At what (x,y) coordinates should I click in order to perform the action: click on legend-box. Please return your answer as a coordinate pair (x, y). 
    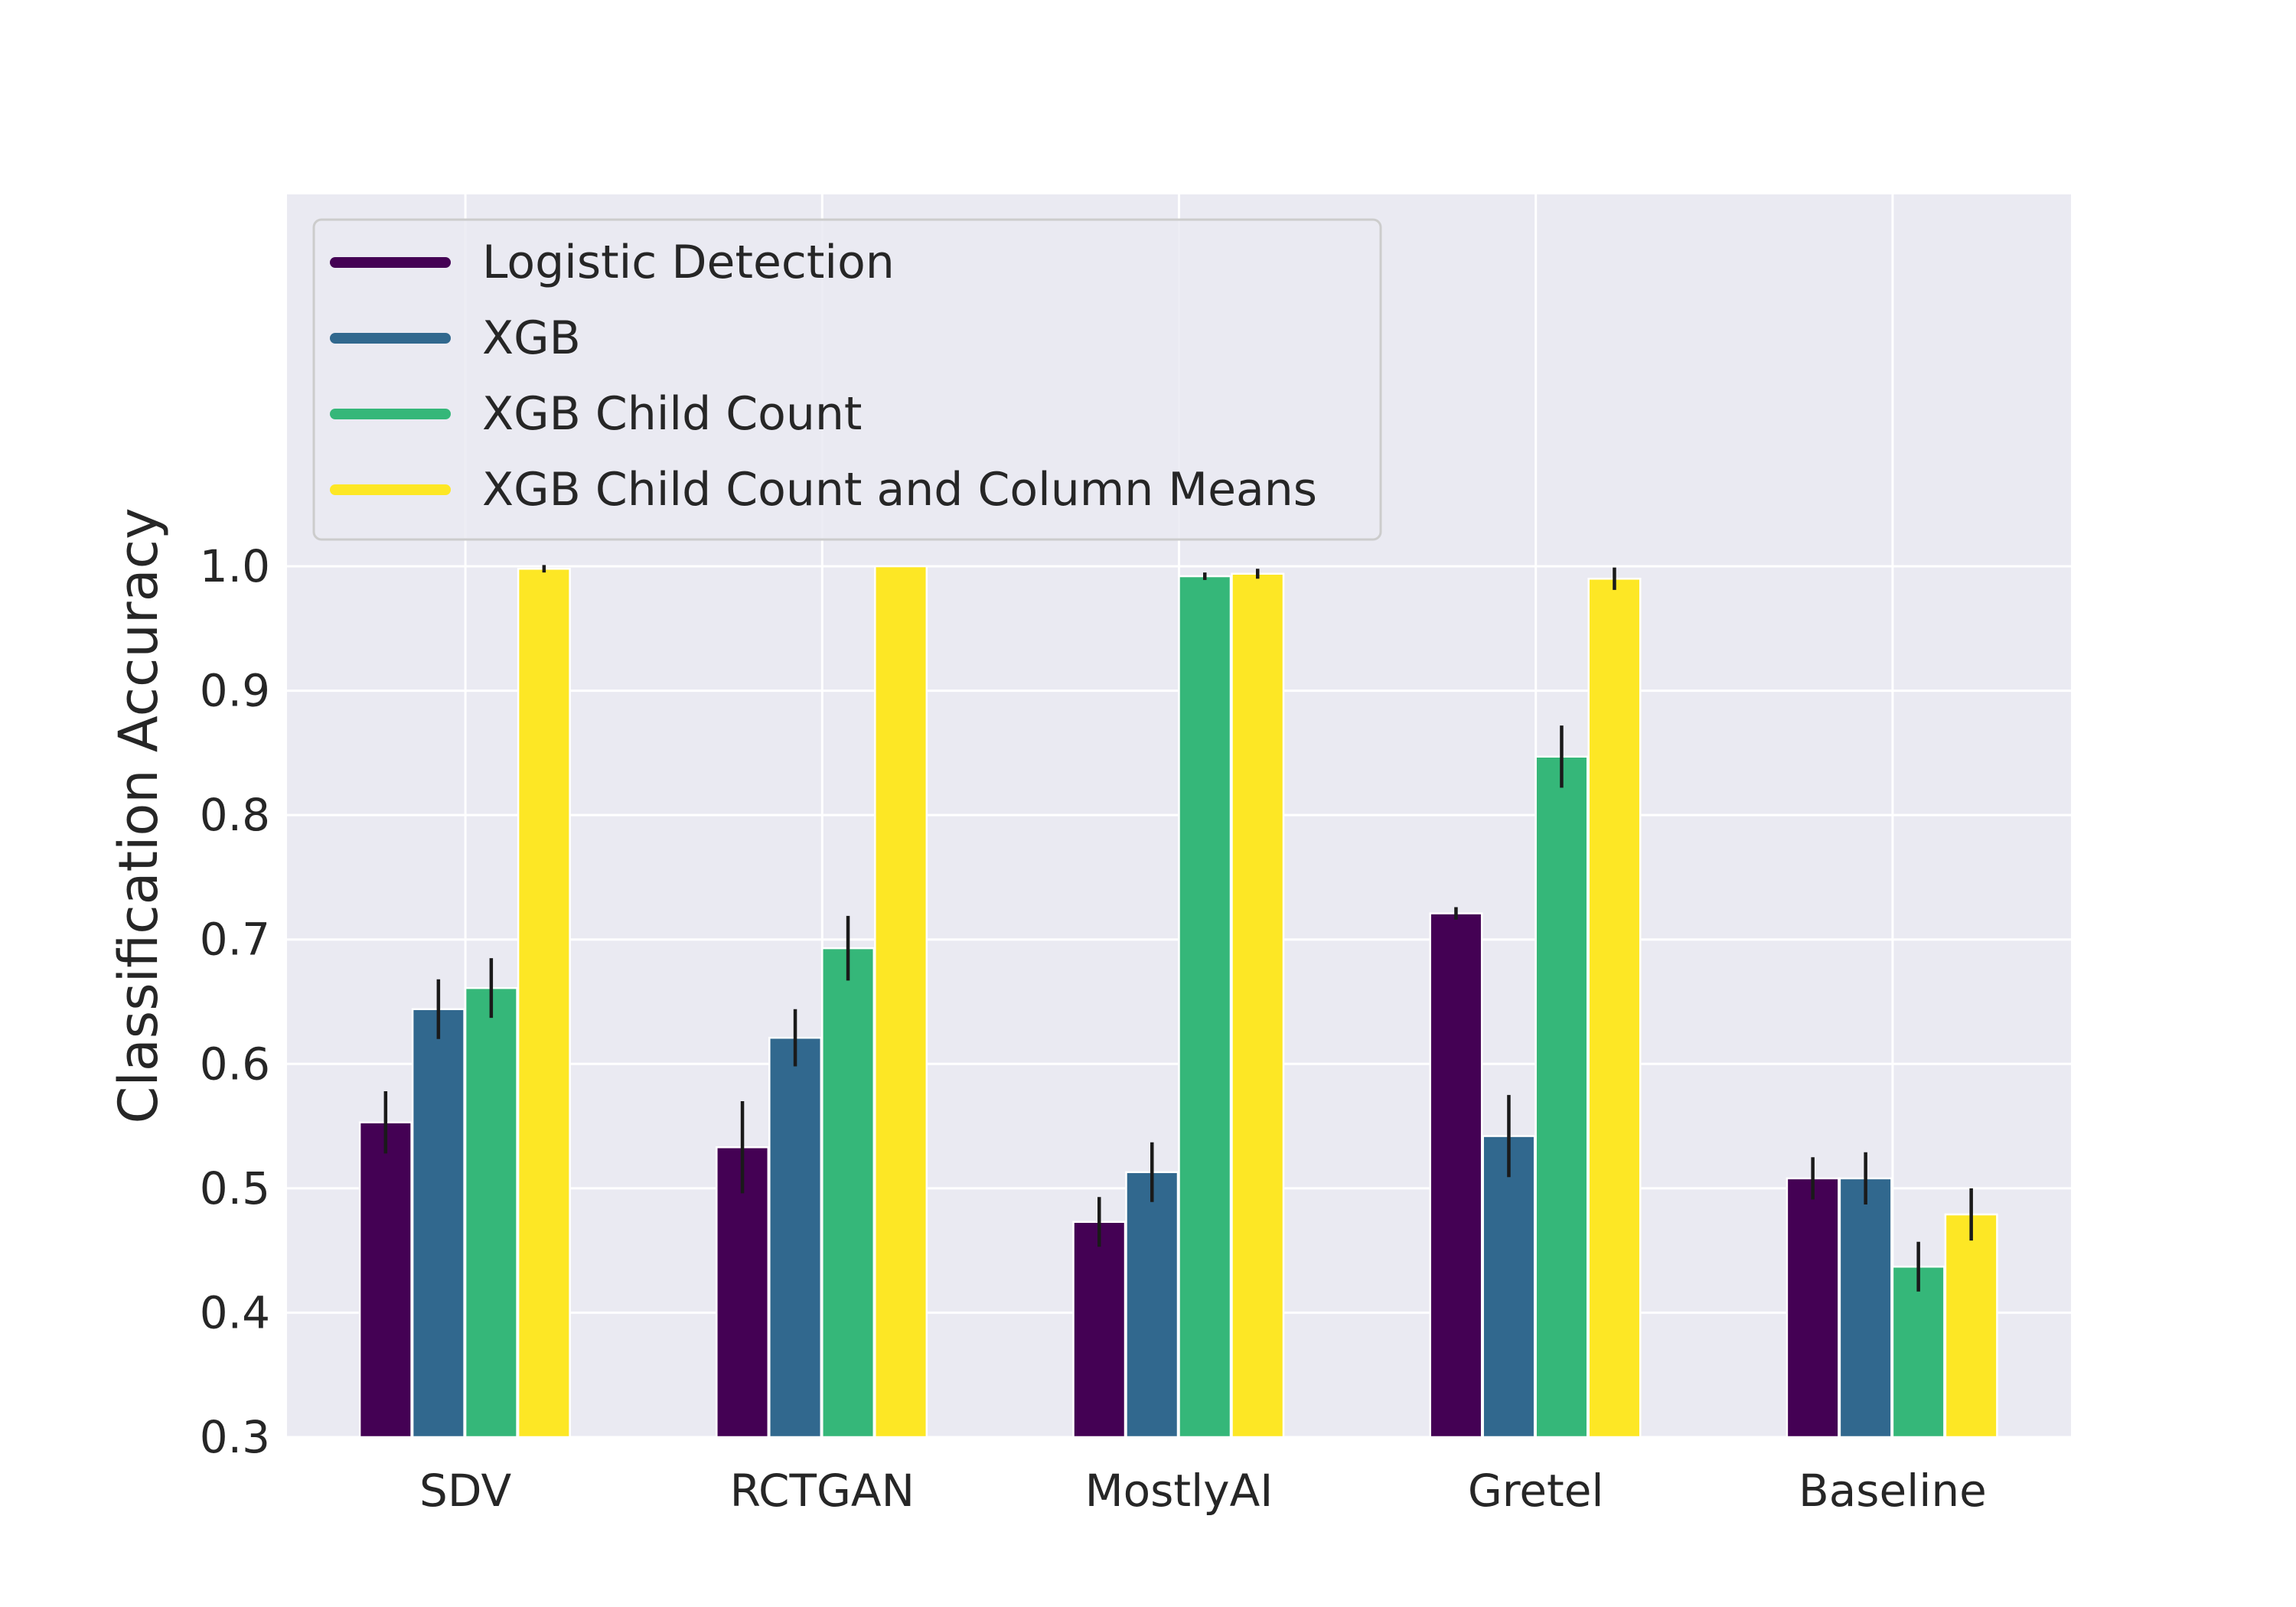
    Looking at the image, I should click on (847, 379).